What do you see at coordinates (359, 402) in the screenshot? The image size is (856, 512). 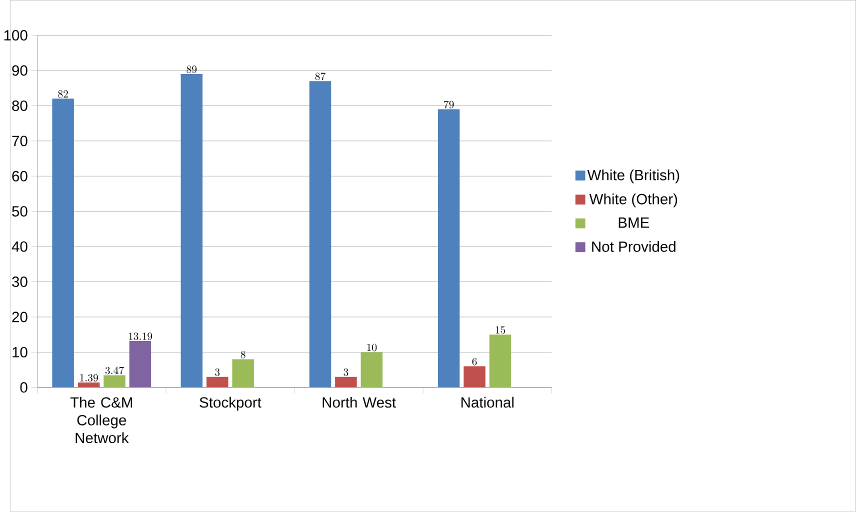 I see `x-tick-label: North West` at bounding box center [359, 402].